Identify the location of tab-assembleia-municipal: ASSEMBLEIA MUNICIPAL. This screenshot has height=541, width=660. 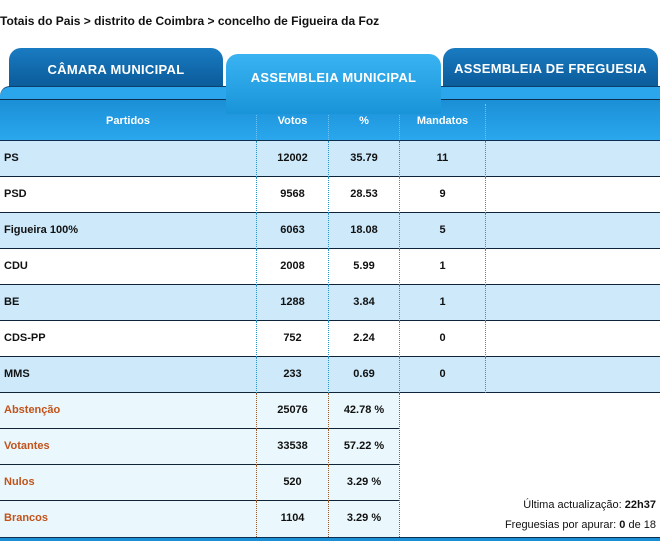
(333, 84).